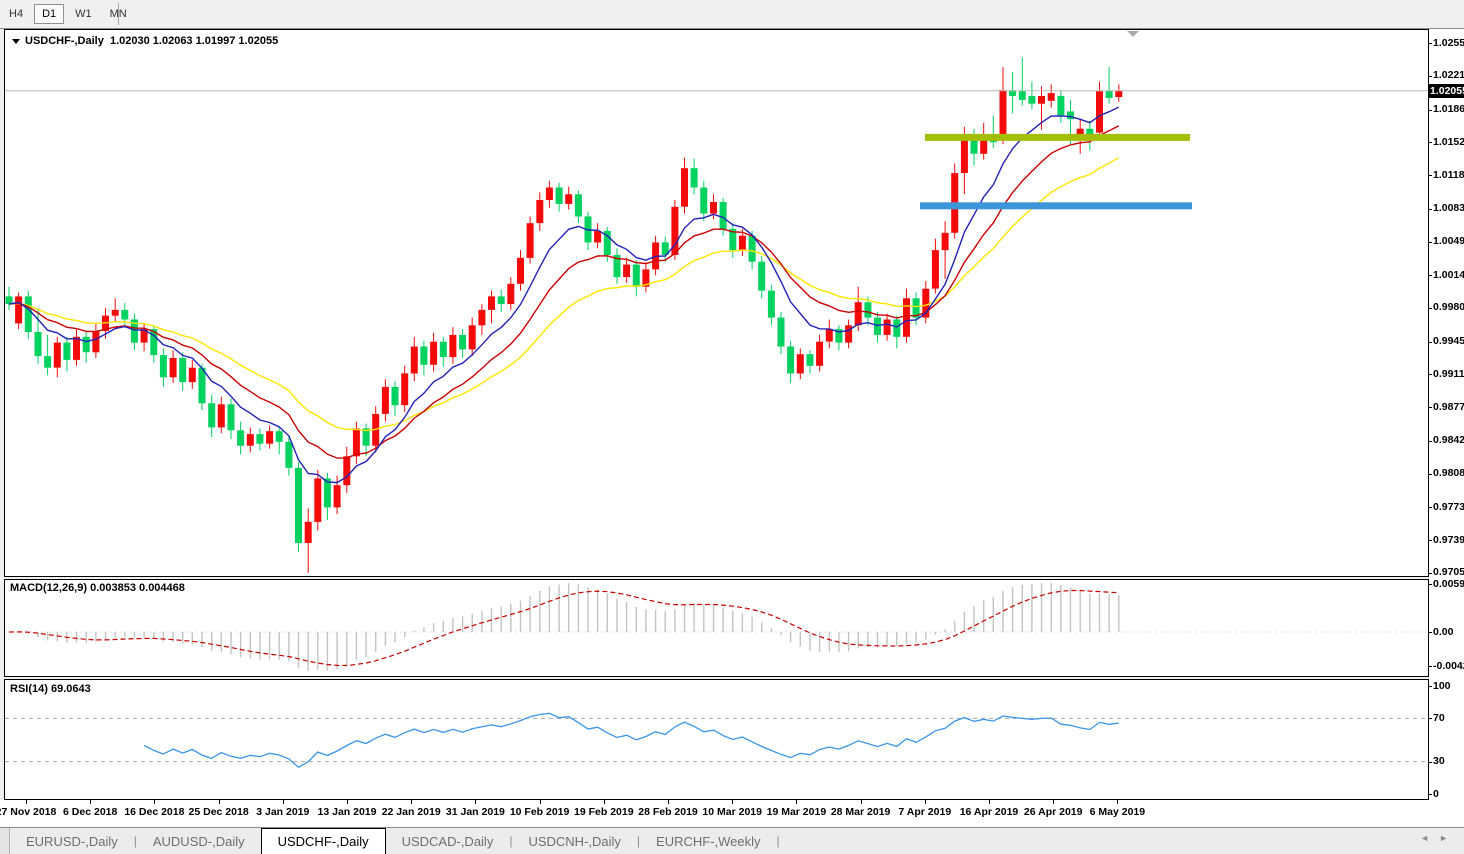  I want to click on symbol-tab-usdcad: USDCAD-,Daily, so click(447, 841).